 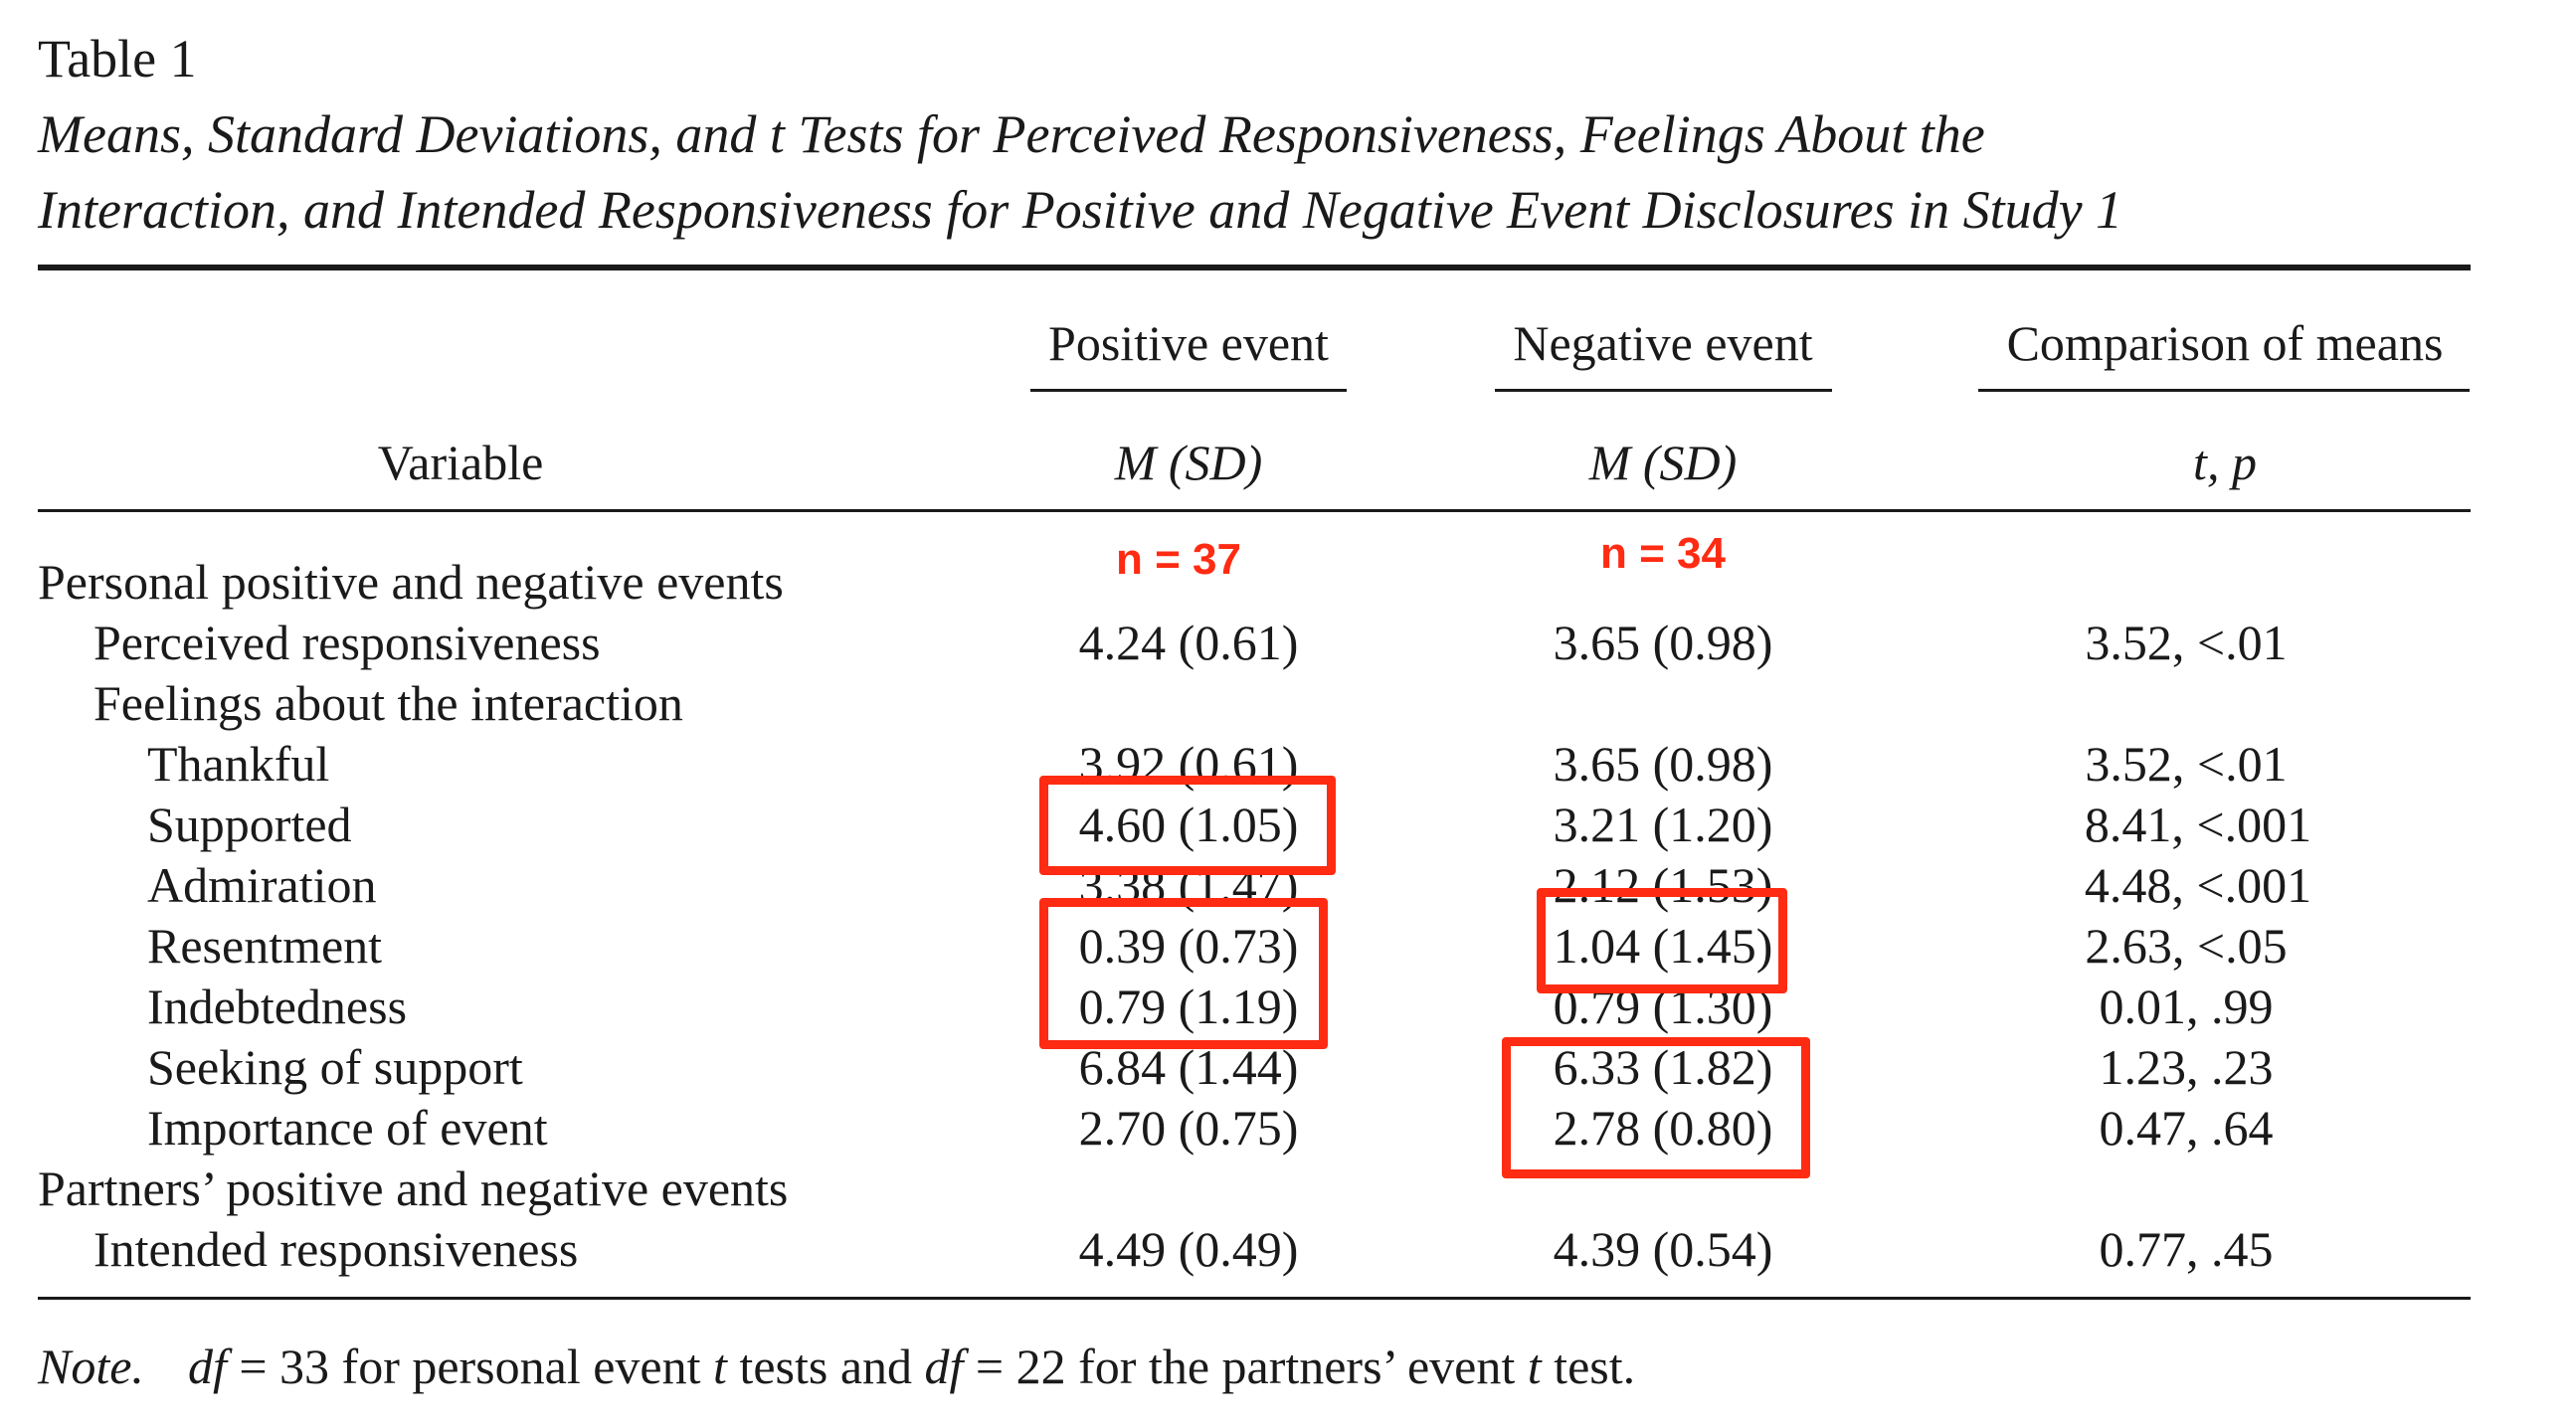 What do you see at coordinates (207, 1366) in the screenshot?
I see `note-df-1: df` at bounding box center [207, 1366].